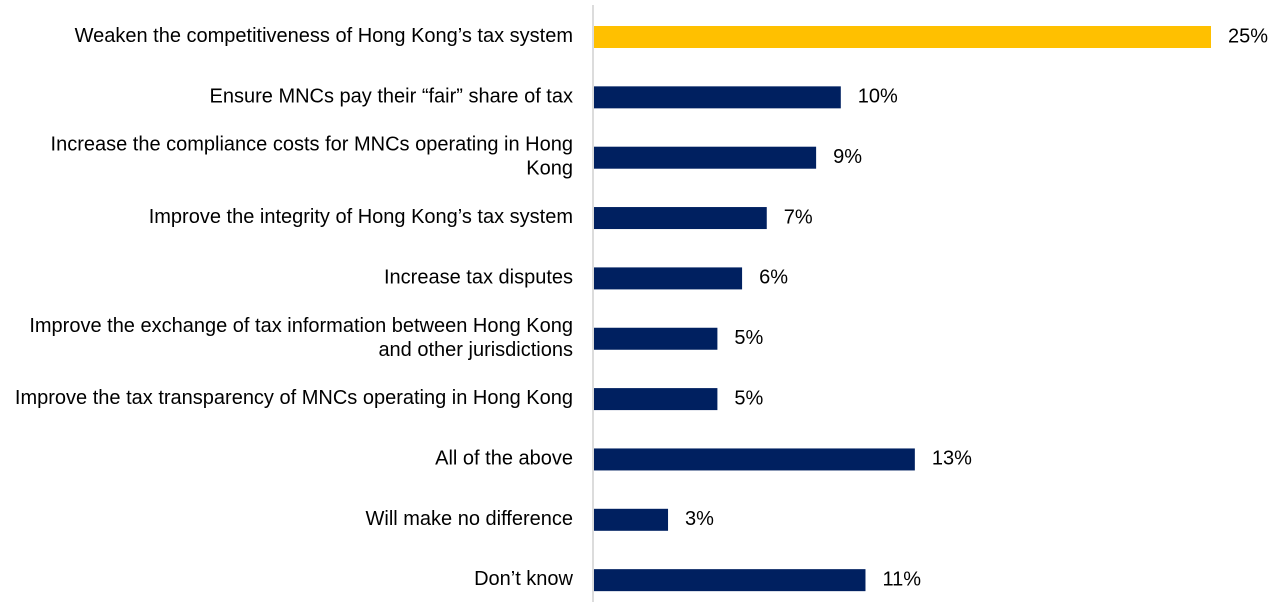 This screenshot has height=602, width=1284. Describe the element at coordinates (798, 217) in the screenshot. I see `value-label: 7%` at that location.